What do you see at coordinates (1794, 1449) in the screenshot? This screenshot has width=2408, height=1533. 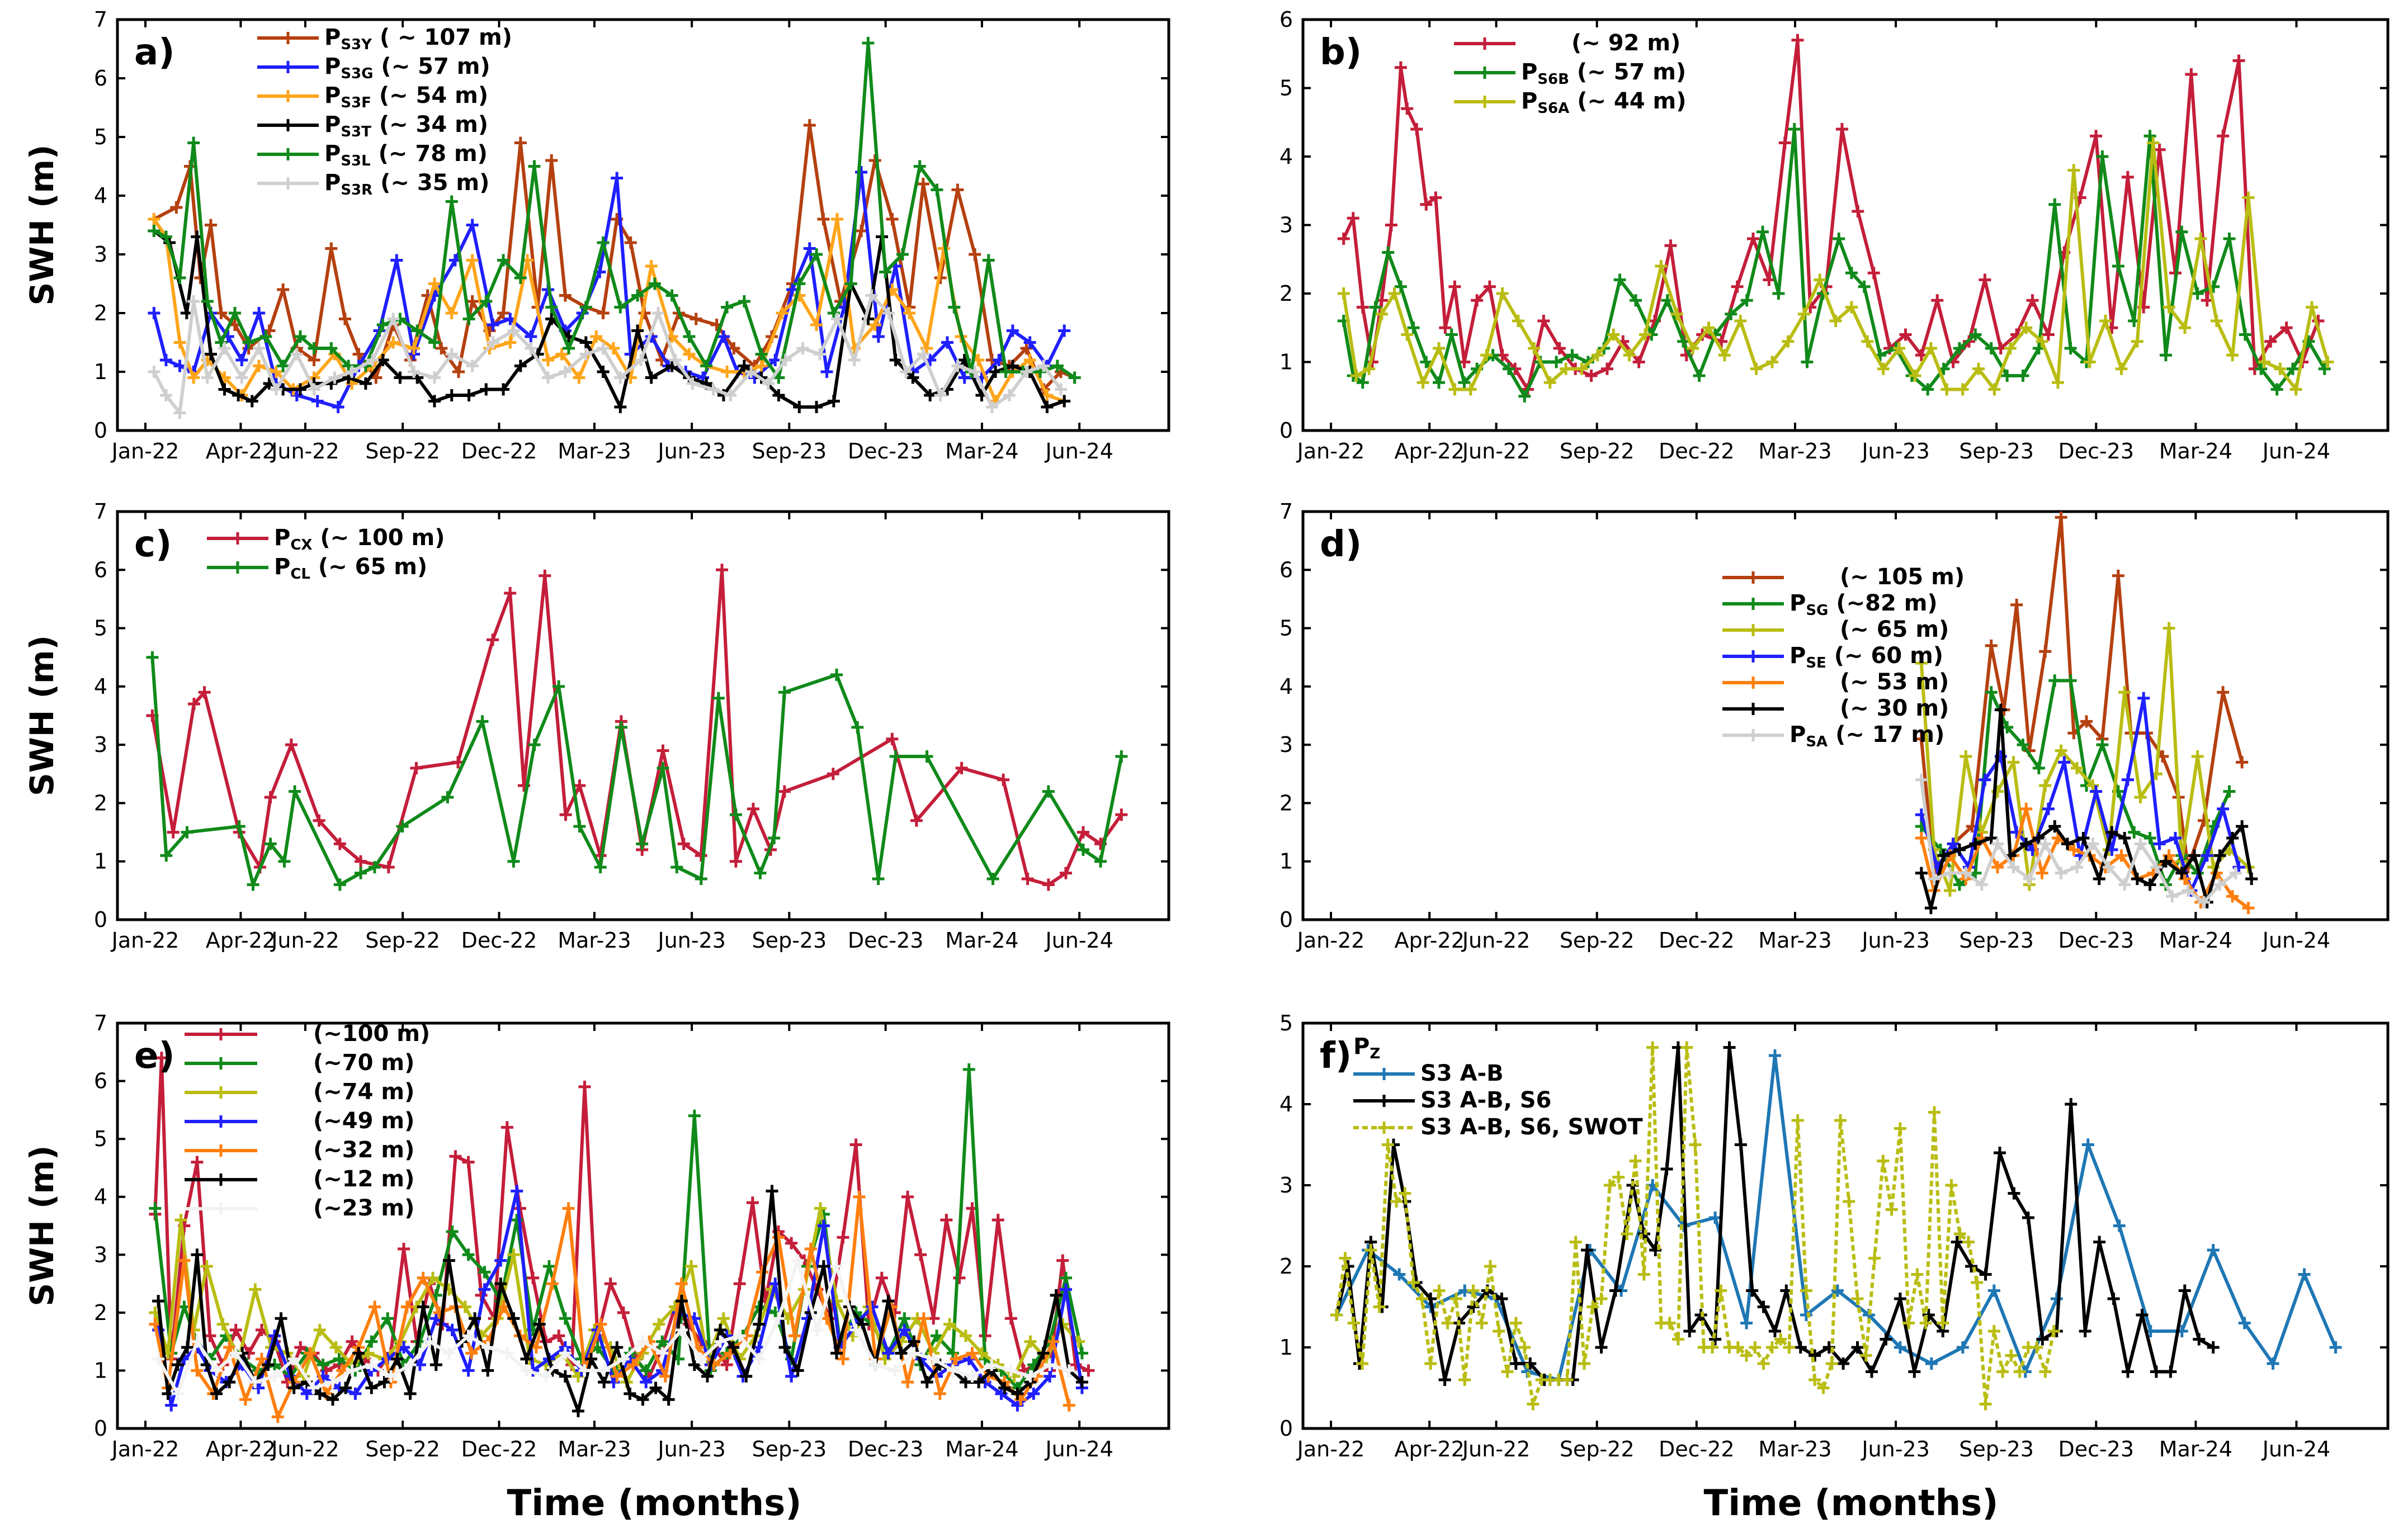 I see `xtick-label: Mar-23` at bounding box center [1794, 1449].